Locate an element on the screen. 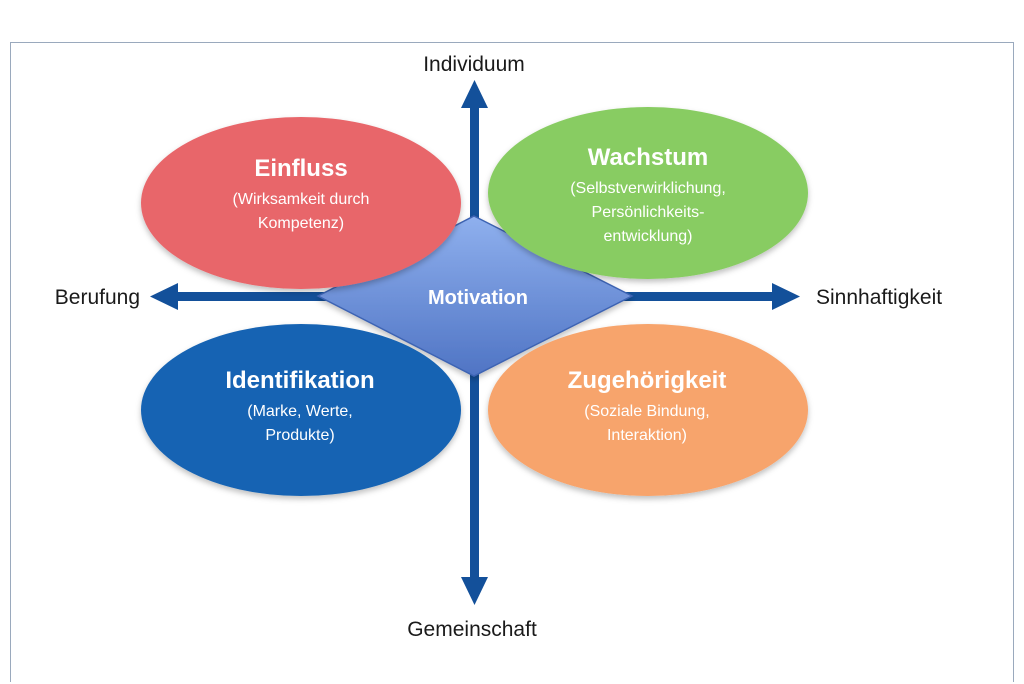 The image size is (1024, 684). zugehoerigkeit-line-1: (Soziale Bindung, is located at coordinates (646, 411).